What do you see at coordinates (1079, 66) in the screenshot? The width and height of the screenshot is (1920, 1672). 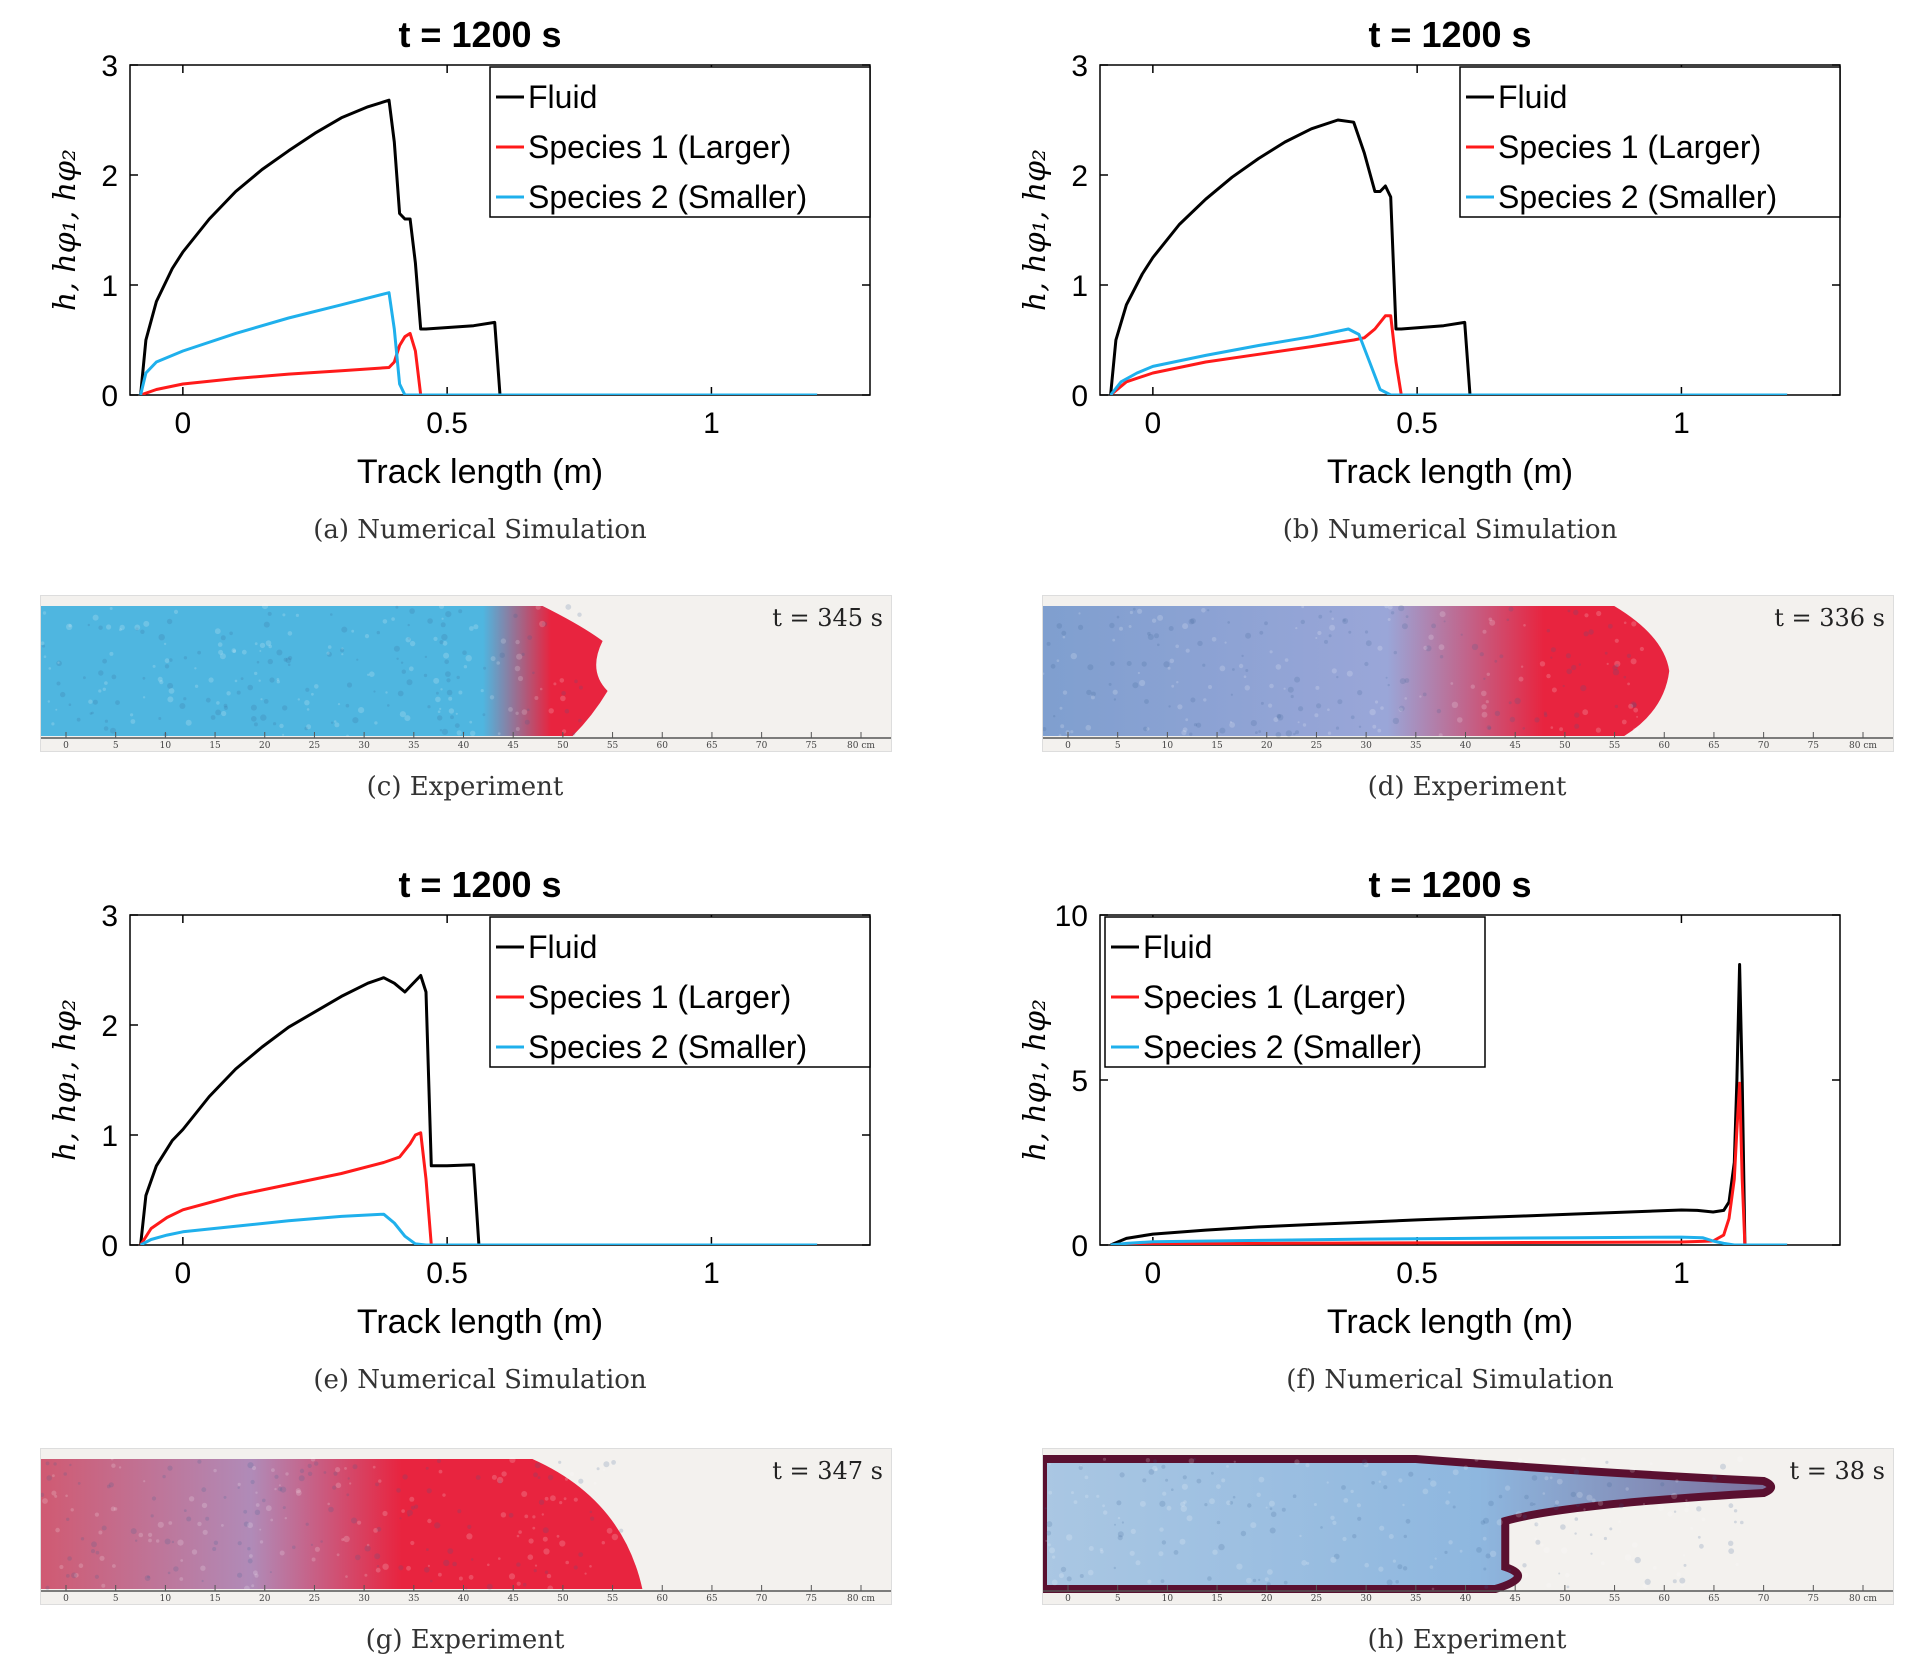 I see `y-tick-label: 3` at bounding box center [1079, 66].